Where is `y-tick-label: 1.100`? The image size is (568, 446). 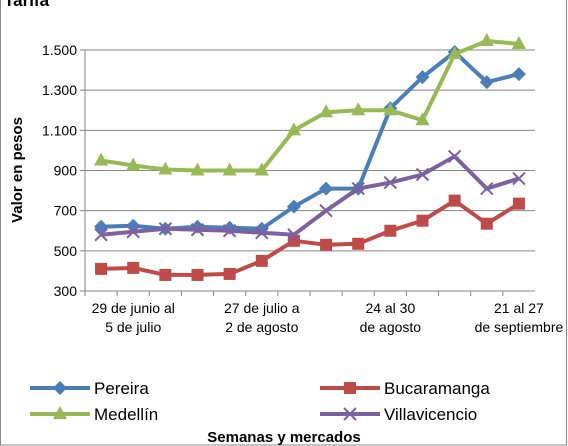 y-tick-label: 1.100 is located at coordinates (59, 130).